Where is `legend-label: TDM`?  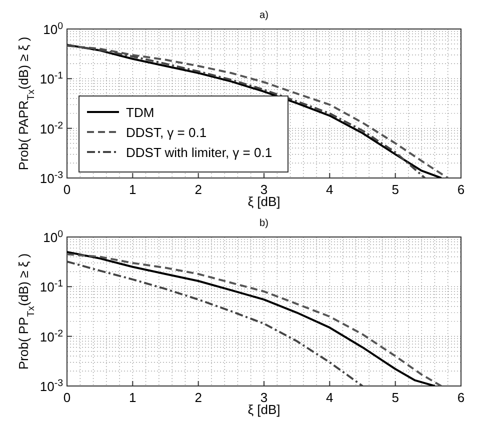 legend-label: TDM is located at coordinates (140, 112).